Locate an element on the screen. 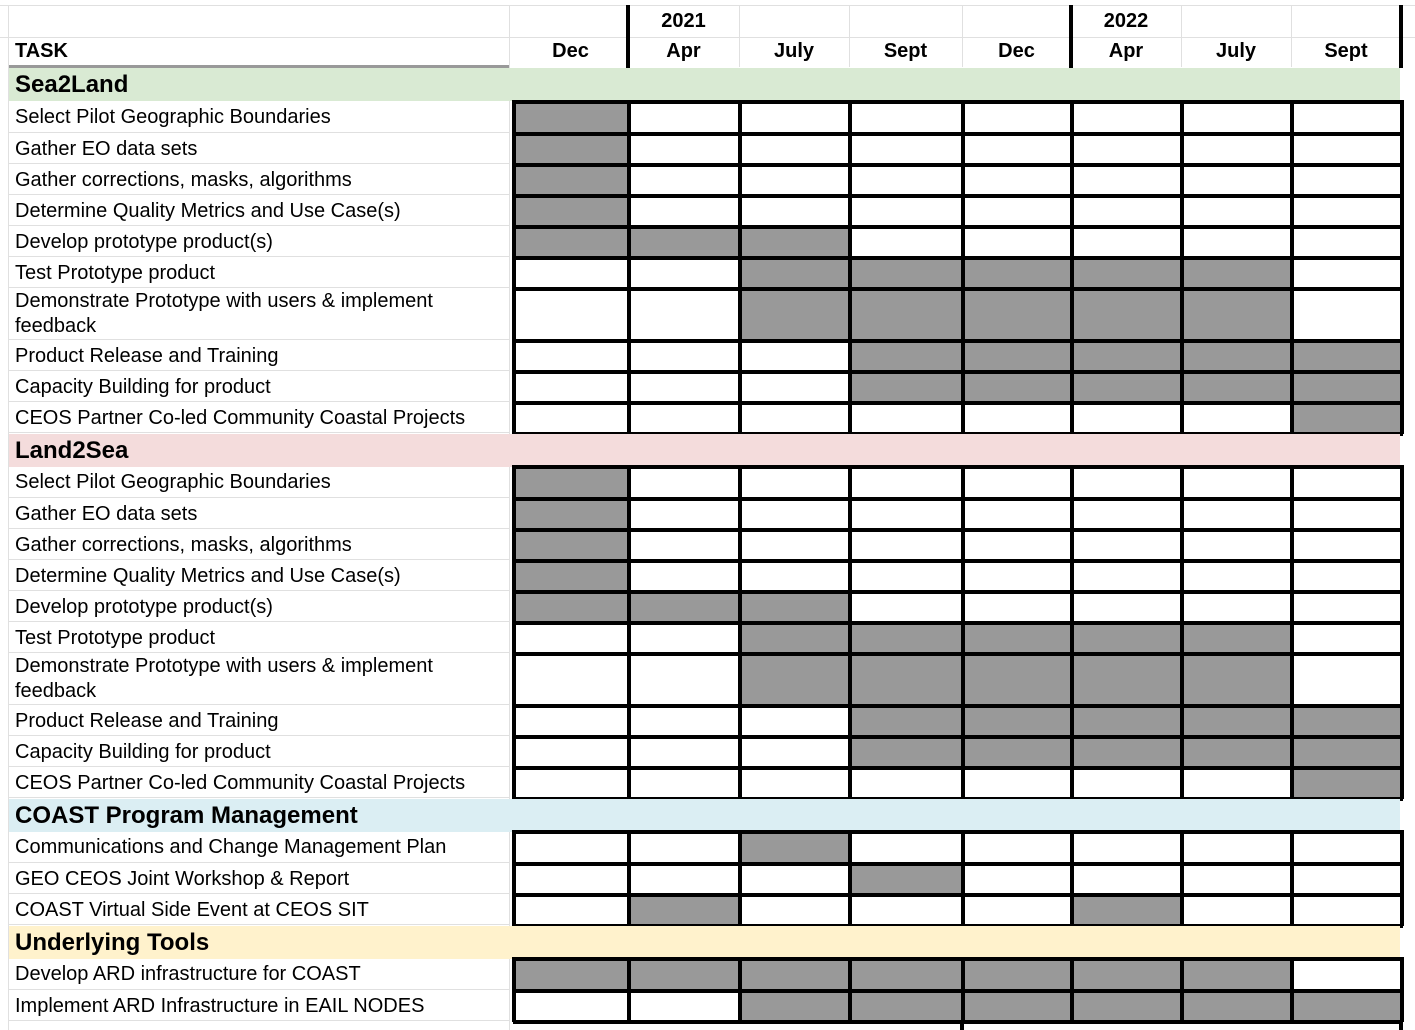 The image size is (1415, 1030). month-label: Sept is located at coordinates (1346, 51).